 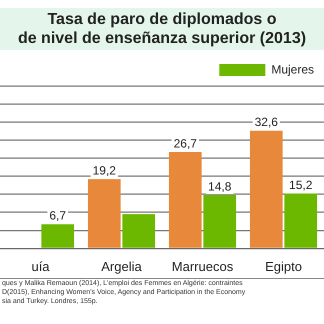 I want to click on chart-title: Tasa de paro de diplomados o de nivel de enseñanza superior (2013), so click(x=162, y=29).